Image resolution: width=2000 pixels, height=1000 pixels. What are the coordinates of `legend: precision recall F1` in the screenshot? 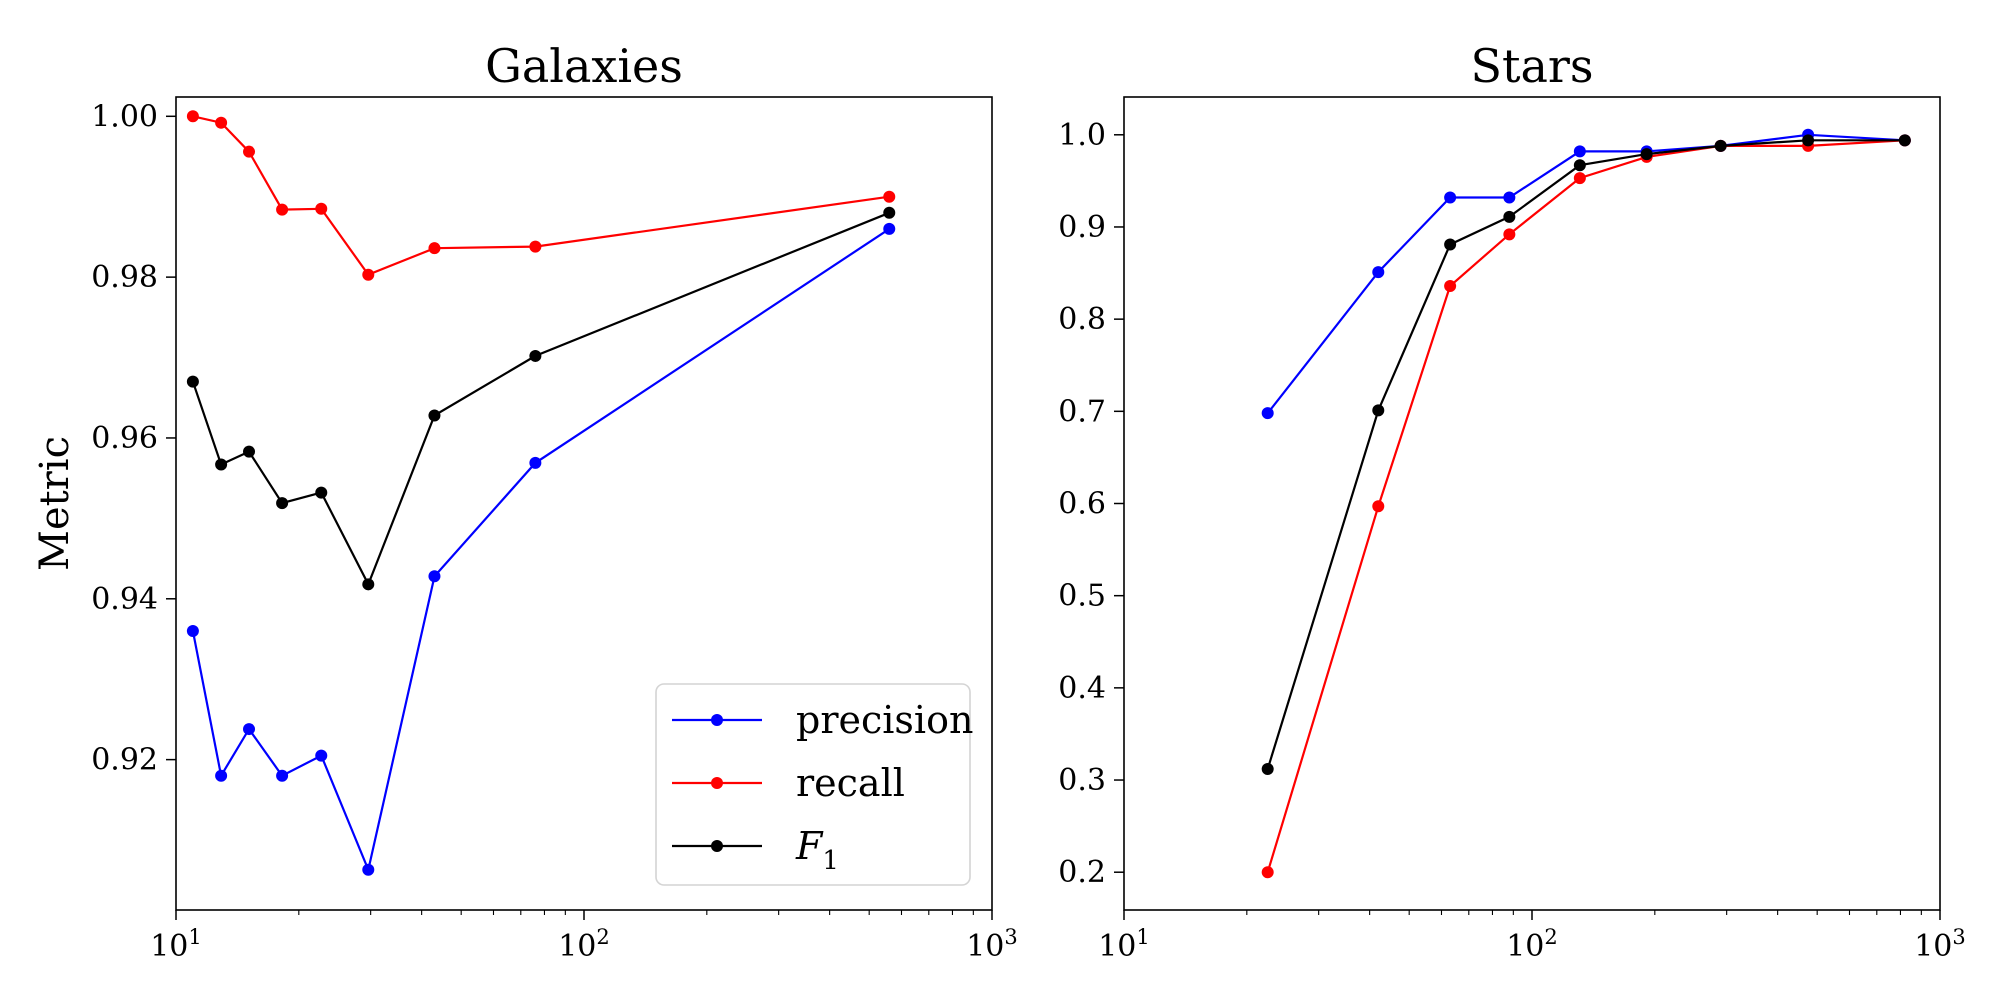 It's located at (814, 784).